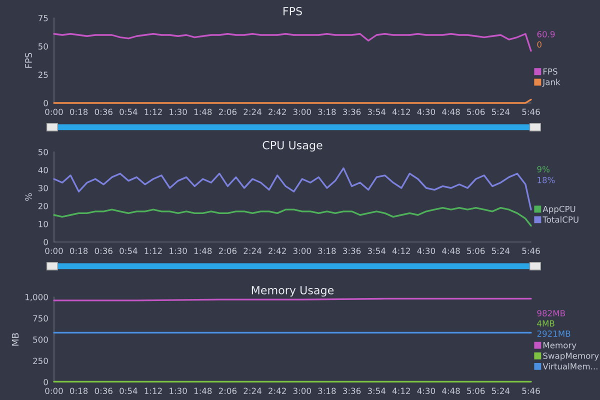  I want to click on legend-label: SwapMemory, so click(571, 356).